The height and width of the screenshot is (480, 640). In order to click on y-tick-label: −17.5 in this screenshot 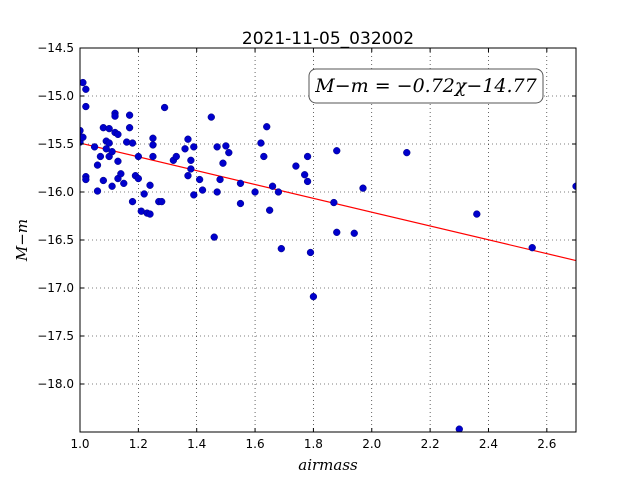, I will do `click(55, 336)`.